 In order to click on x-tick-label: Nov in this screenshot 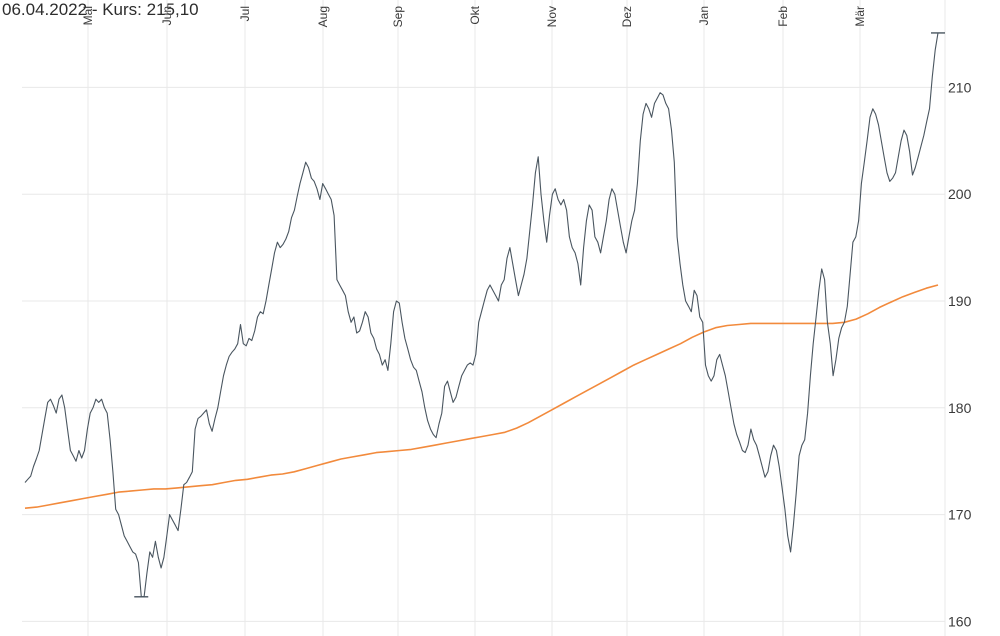, I will do `click(552, 16)`.